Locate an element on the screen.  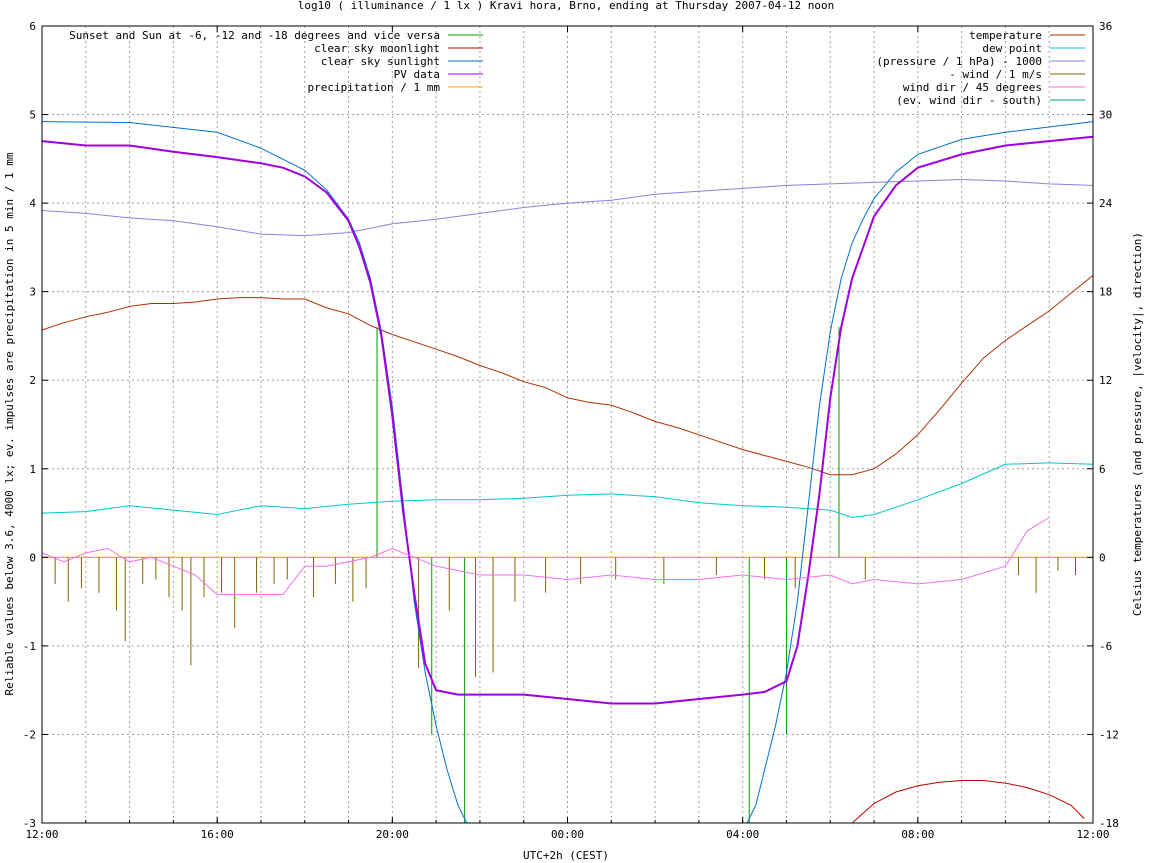
y2-tick-label: -12 is located at coordinates (1109, 734).